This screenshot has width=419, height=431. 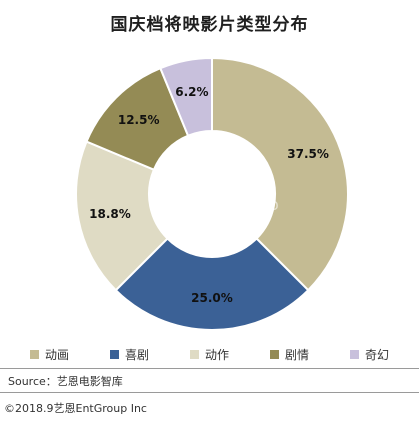 What do you see at coordinates (75, 408) in the screenshot?
I see `copyright: ©2018.9艺恩EntGroup Inc` at bounding box center [75, 408].